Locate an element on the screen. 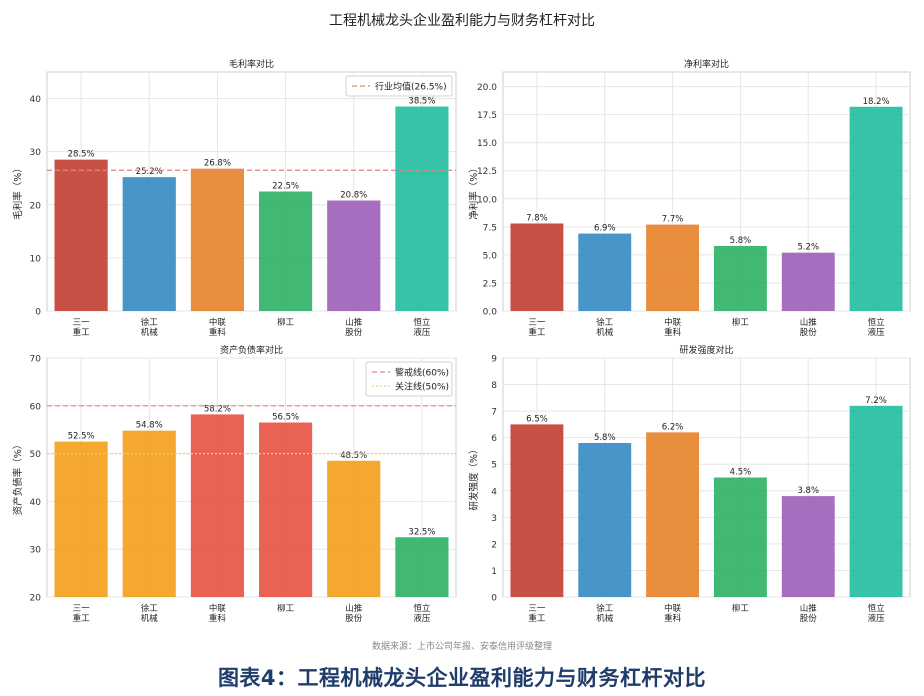 The height and width of the screenshot is (696, 924). legend-label: 行业均值(26.5%) is located at coordinates (411, 87).